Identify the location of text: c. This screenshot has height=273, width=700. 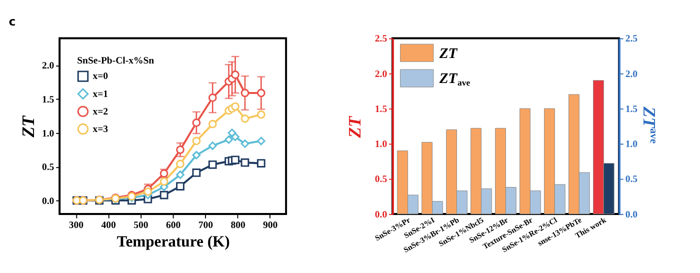
(12, 21).